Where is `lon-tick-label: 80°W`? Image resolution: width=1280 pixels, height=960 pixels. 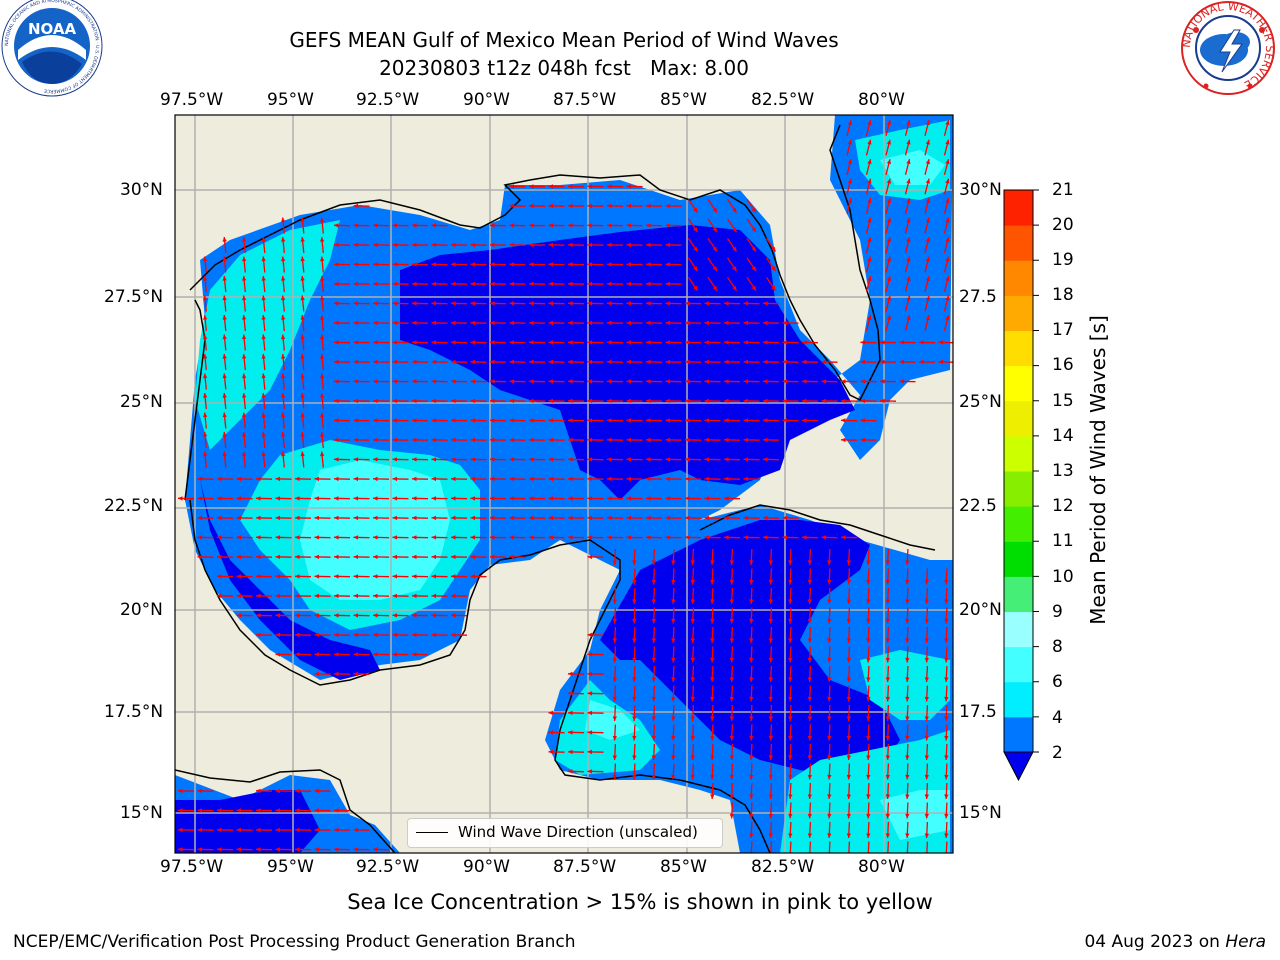
lon-tick-label: 80°W is located at coordinates (881, 100).